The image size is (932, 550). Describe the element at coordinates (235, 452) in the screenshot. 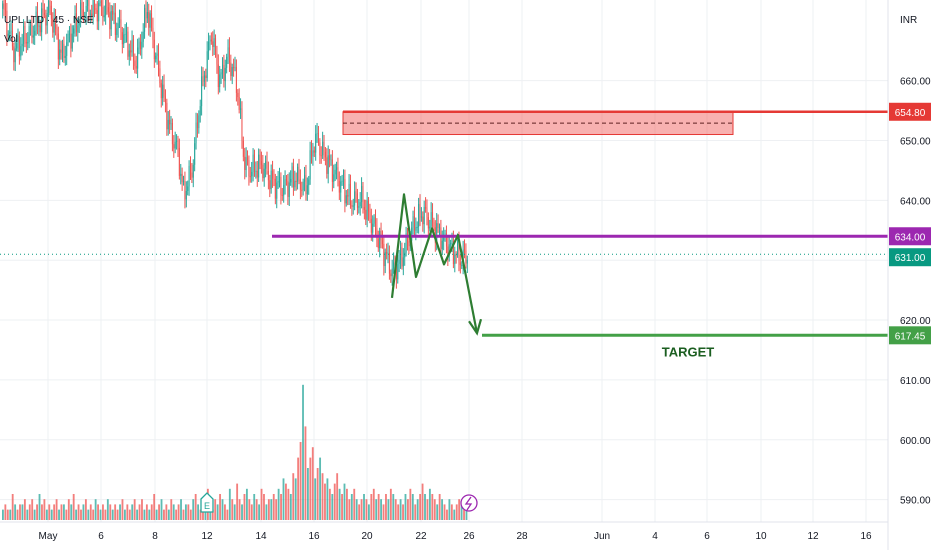

I see `volume-bars` at that location.